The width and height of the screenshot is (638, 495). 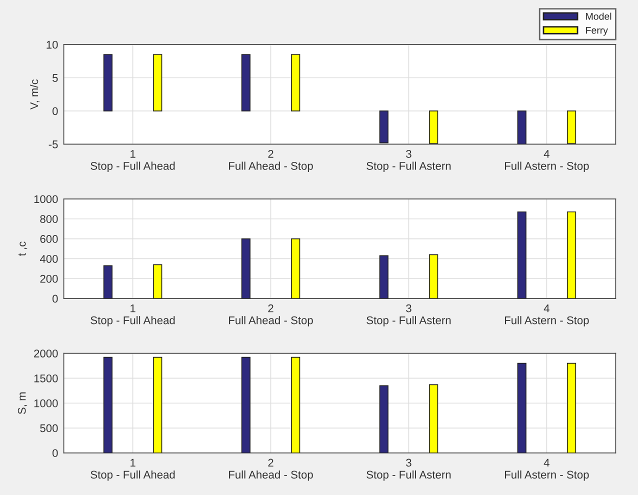 I want to click on y-tick-label: 1500, so click(x=46, y=378).